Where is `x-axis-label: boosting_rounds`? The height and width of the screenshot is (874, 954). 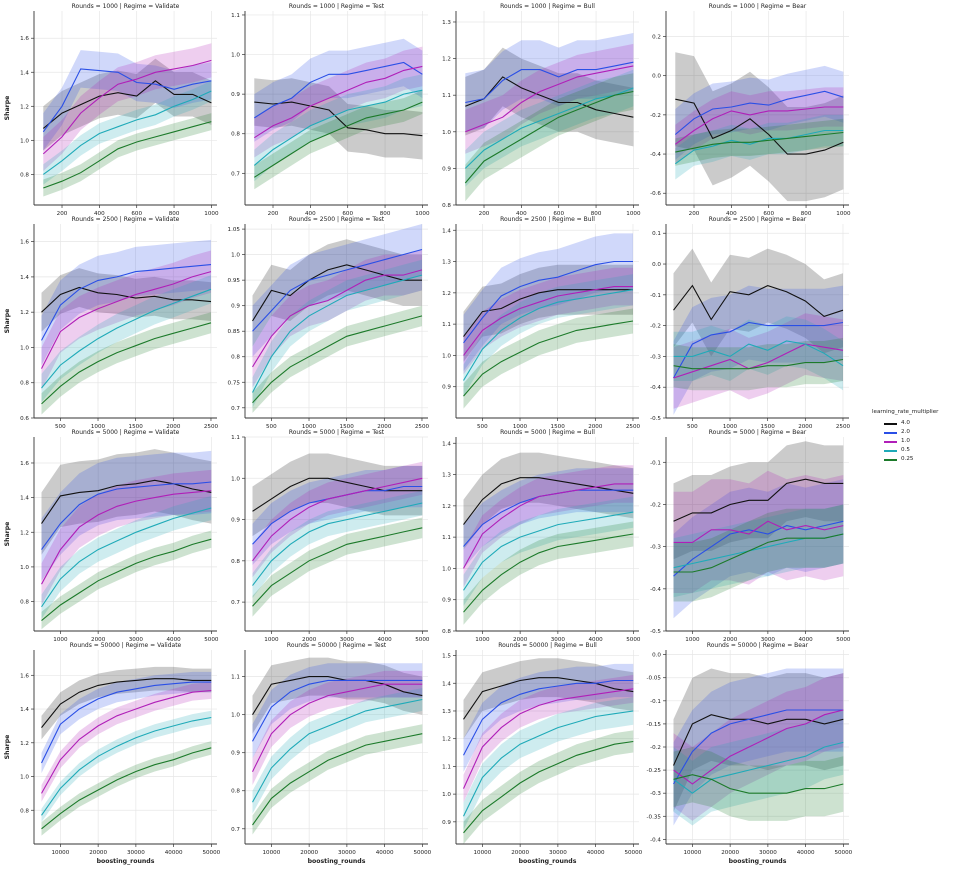
x-axis-label: boosting_rounds is located at coordinates (126, 861).